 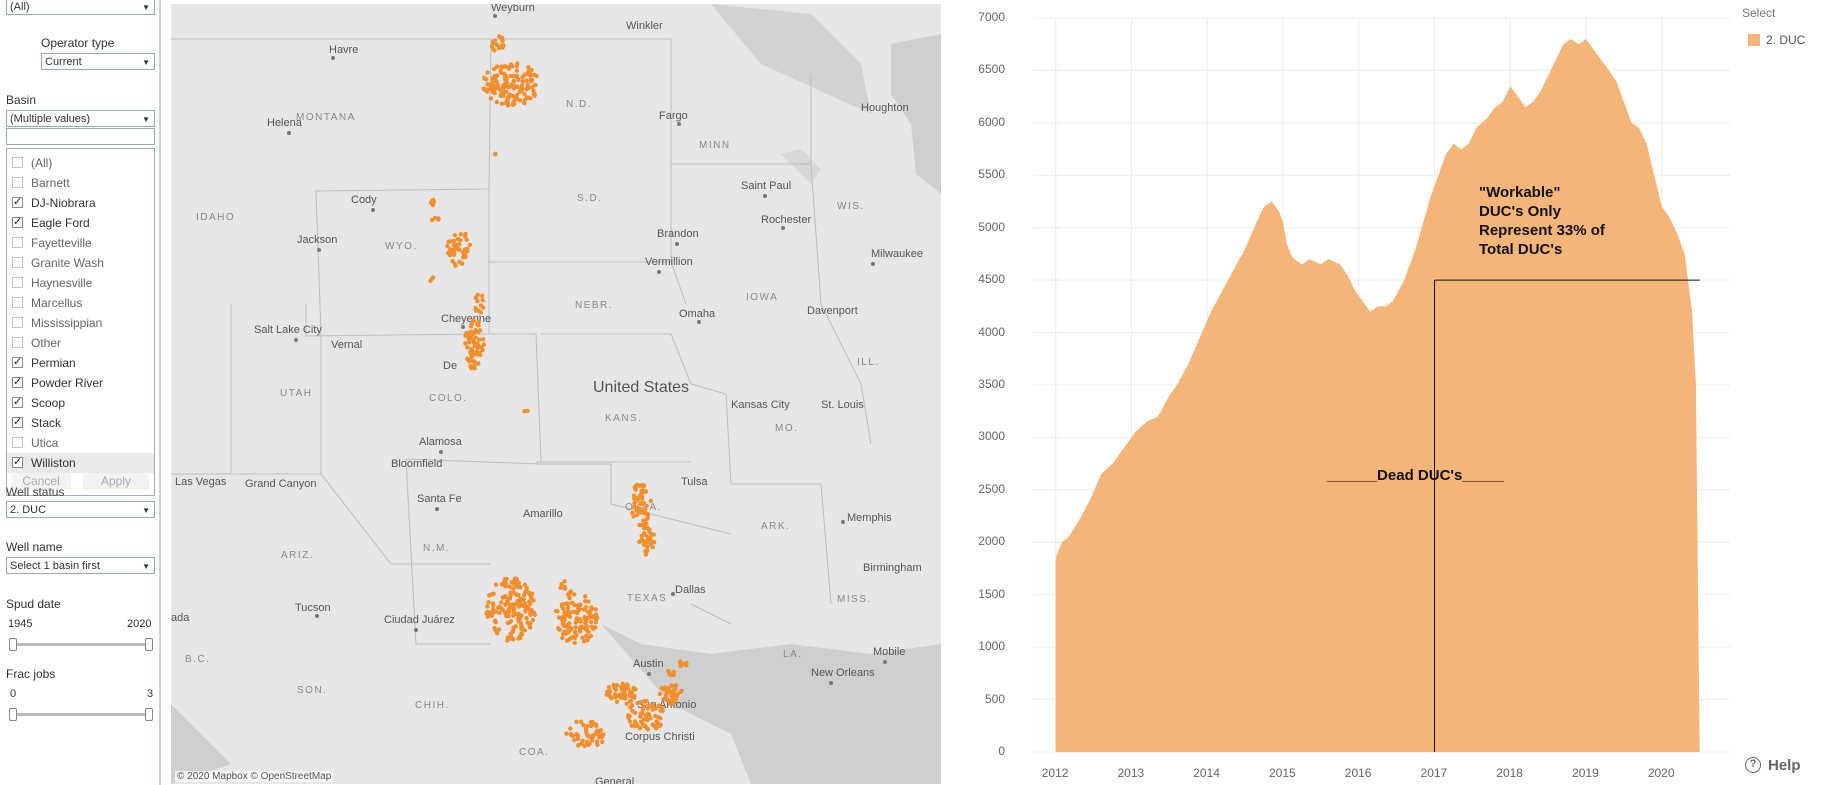 What do you see at coordinates (13, 644) in the screenshot?
I see `spud-date-min-handle` at bounding box center [13, 644].